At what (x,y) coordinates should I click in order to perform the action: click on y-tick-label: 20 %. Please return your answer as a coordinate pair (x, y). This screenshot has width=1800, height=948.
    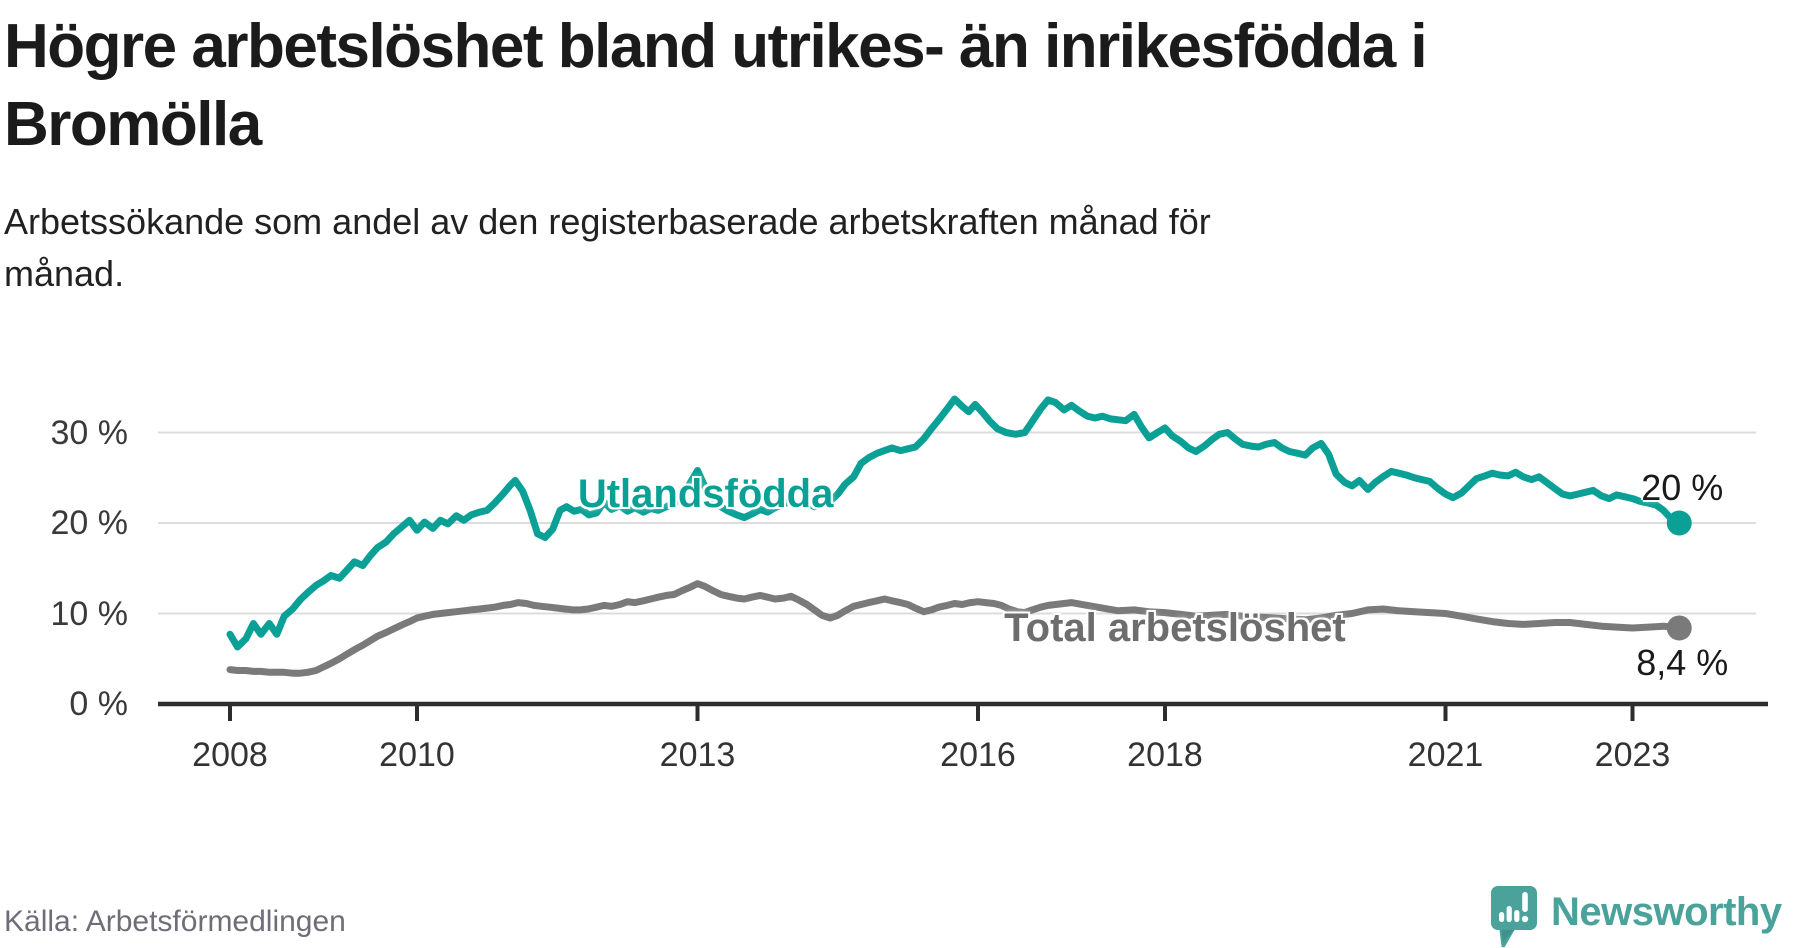
    Looking at the image, I should click on (89, 523).